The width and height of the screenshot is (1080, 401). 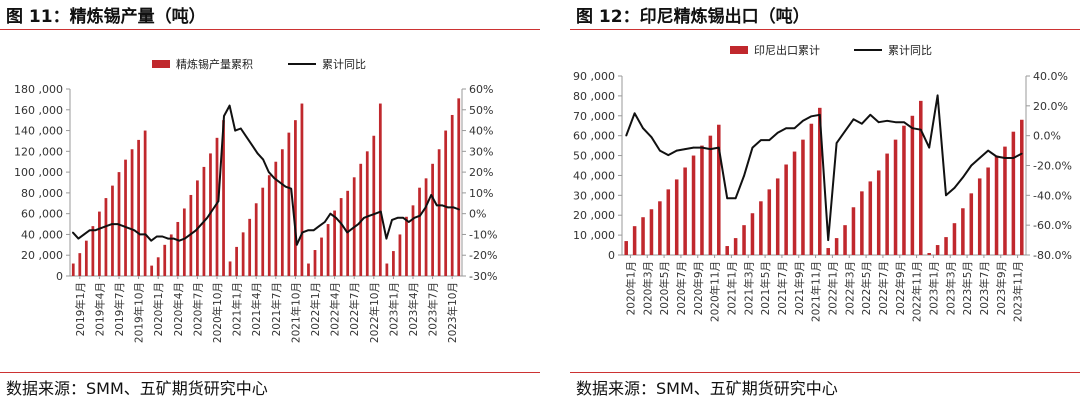 I want to click on x-tick-label: 2019年1月, so click(x=80, y=309).